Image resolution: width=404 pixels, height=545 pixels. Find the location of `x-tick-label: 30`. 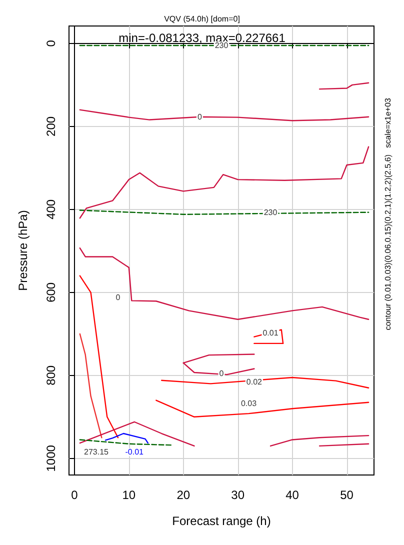

x-tick-label: 30 is located at coordinates (238, 495).